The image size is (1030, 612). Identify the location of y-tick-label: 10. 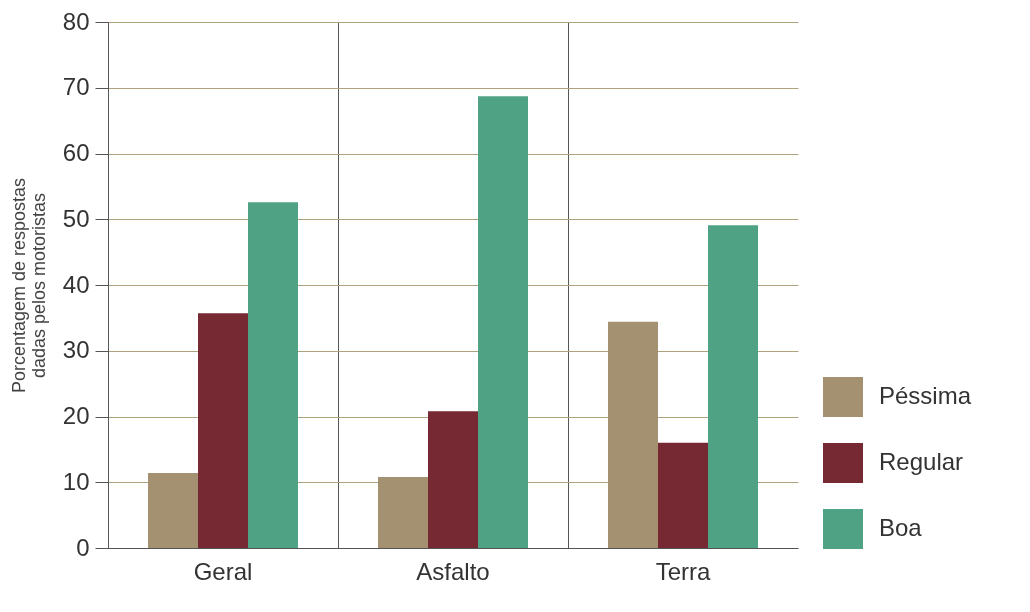
(76, 481).